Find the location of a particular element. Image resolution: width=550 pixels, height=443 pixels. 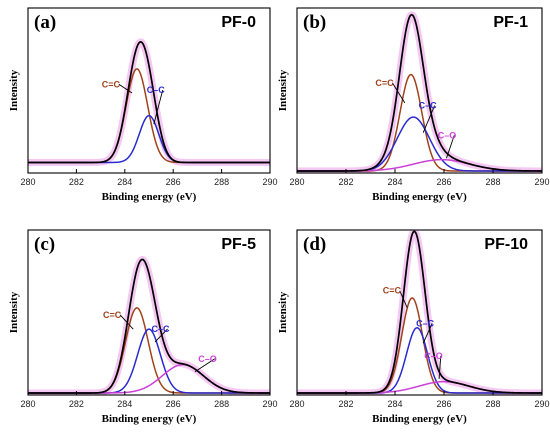

panel-letter: (c) is located at coordinates (44, 244).